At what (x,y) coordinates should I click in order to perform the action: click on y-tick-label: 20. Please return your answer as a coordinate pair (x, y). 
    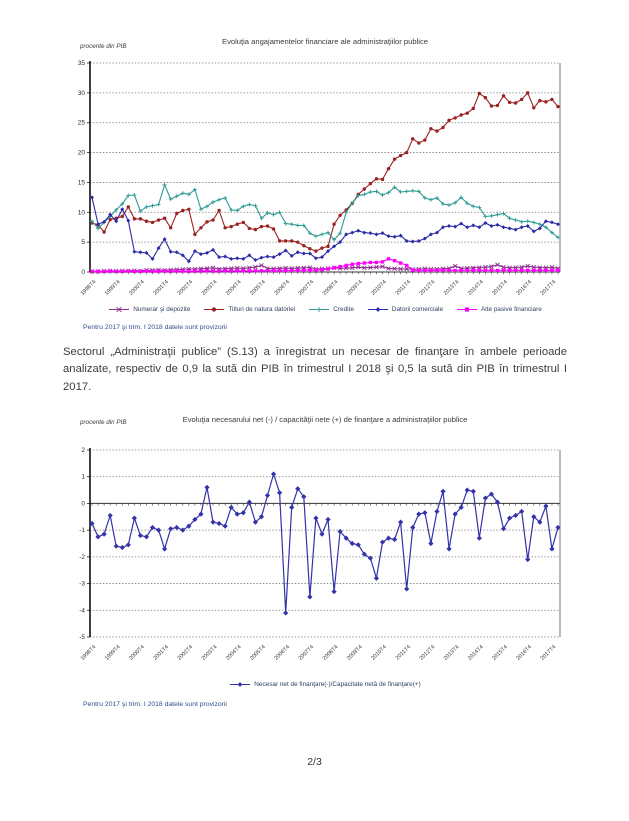
    Looking at the image, I should click on (82, 153).